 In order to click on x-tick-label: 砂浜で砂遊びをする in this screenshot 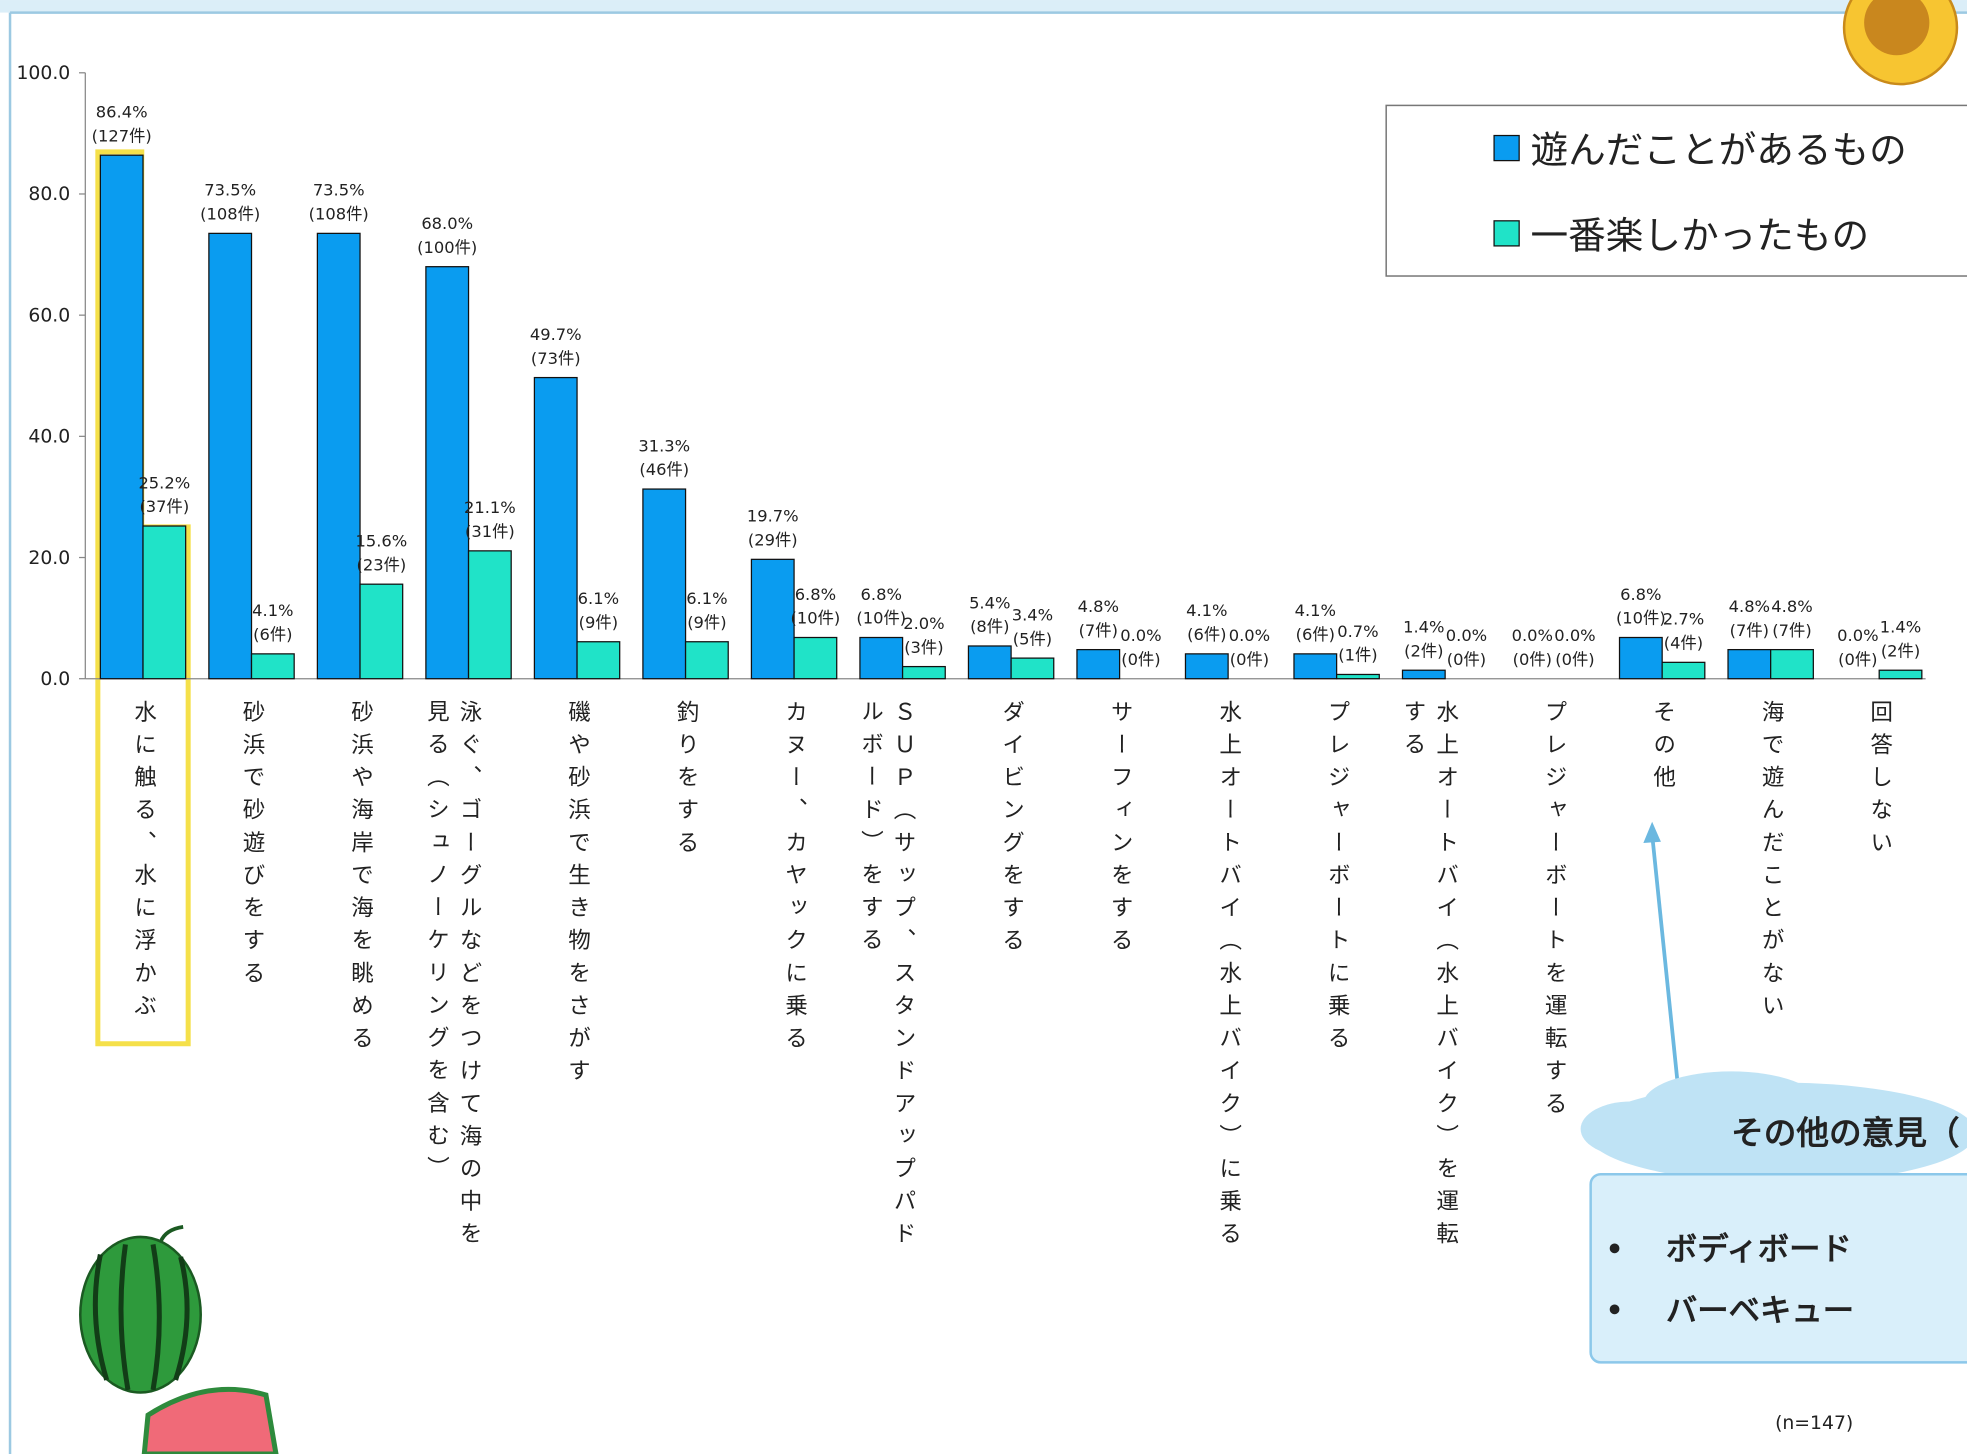, I will do `click(252, 847)`.